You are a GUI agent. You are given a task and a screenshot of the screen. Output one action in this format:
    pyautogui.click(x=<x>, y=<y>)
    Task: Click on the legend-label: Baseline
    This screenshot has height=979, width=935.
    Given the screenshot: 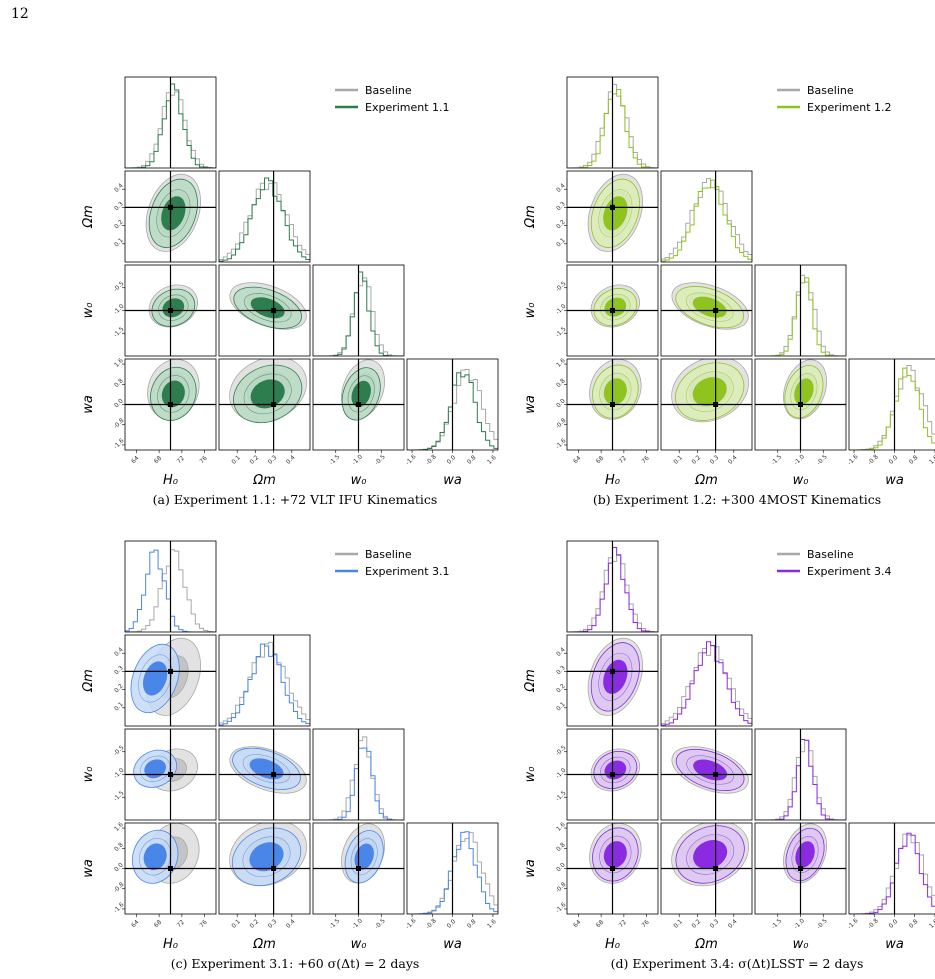 What is the action you would take?
    pyautogui.click(x=388, y=554)
    